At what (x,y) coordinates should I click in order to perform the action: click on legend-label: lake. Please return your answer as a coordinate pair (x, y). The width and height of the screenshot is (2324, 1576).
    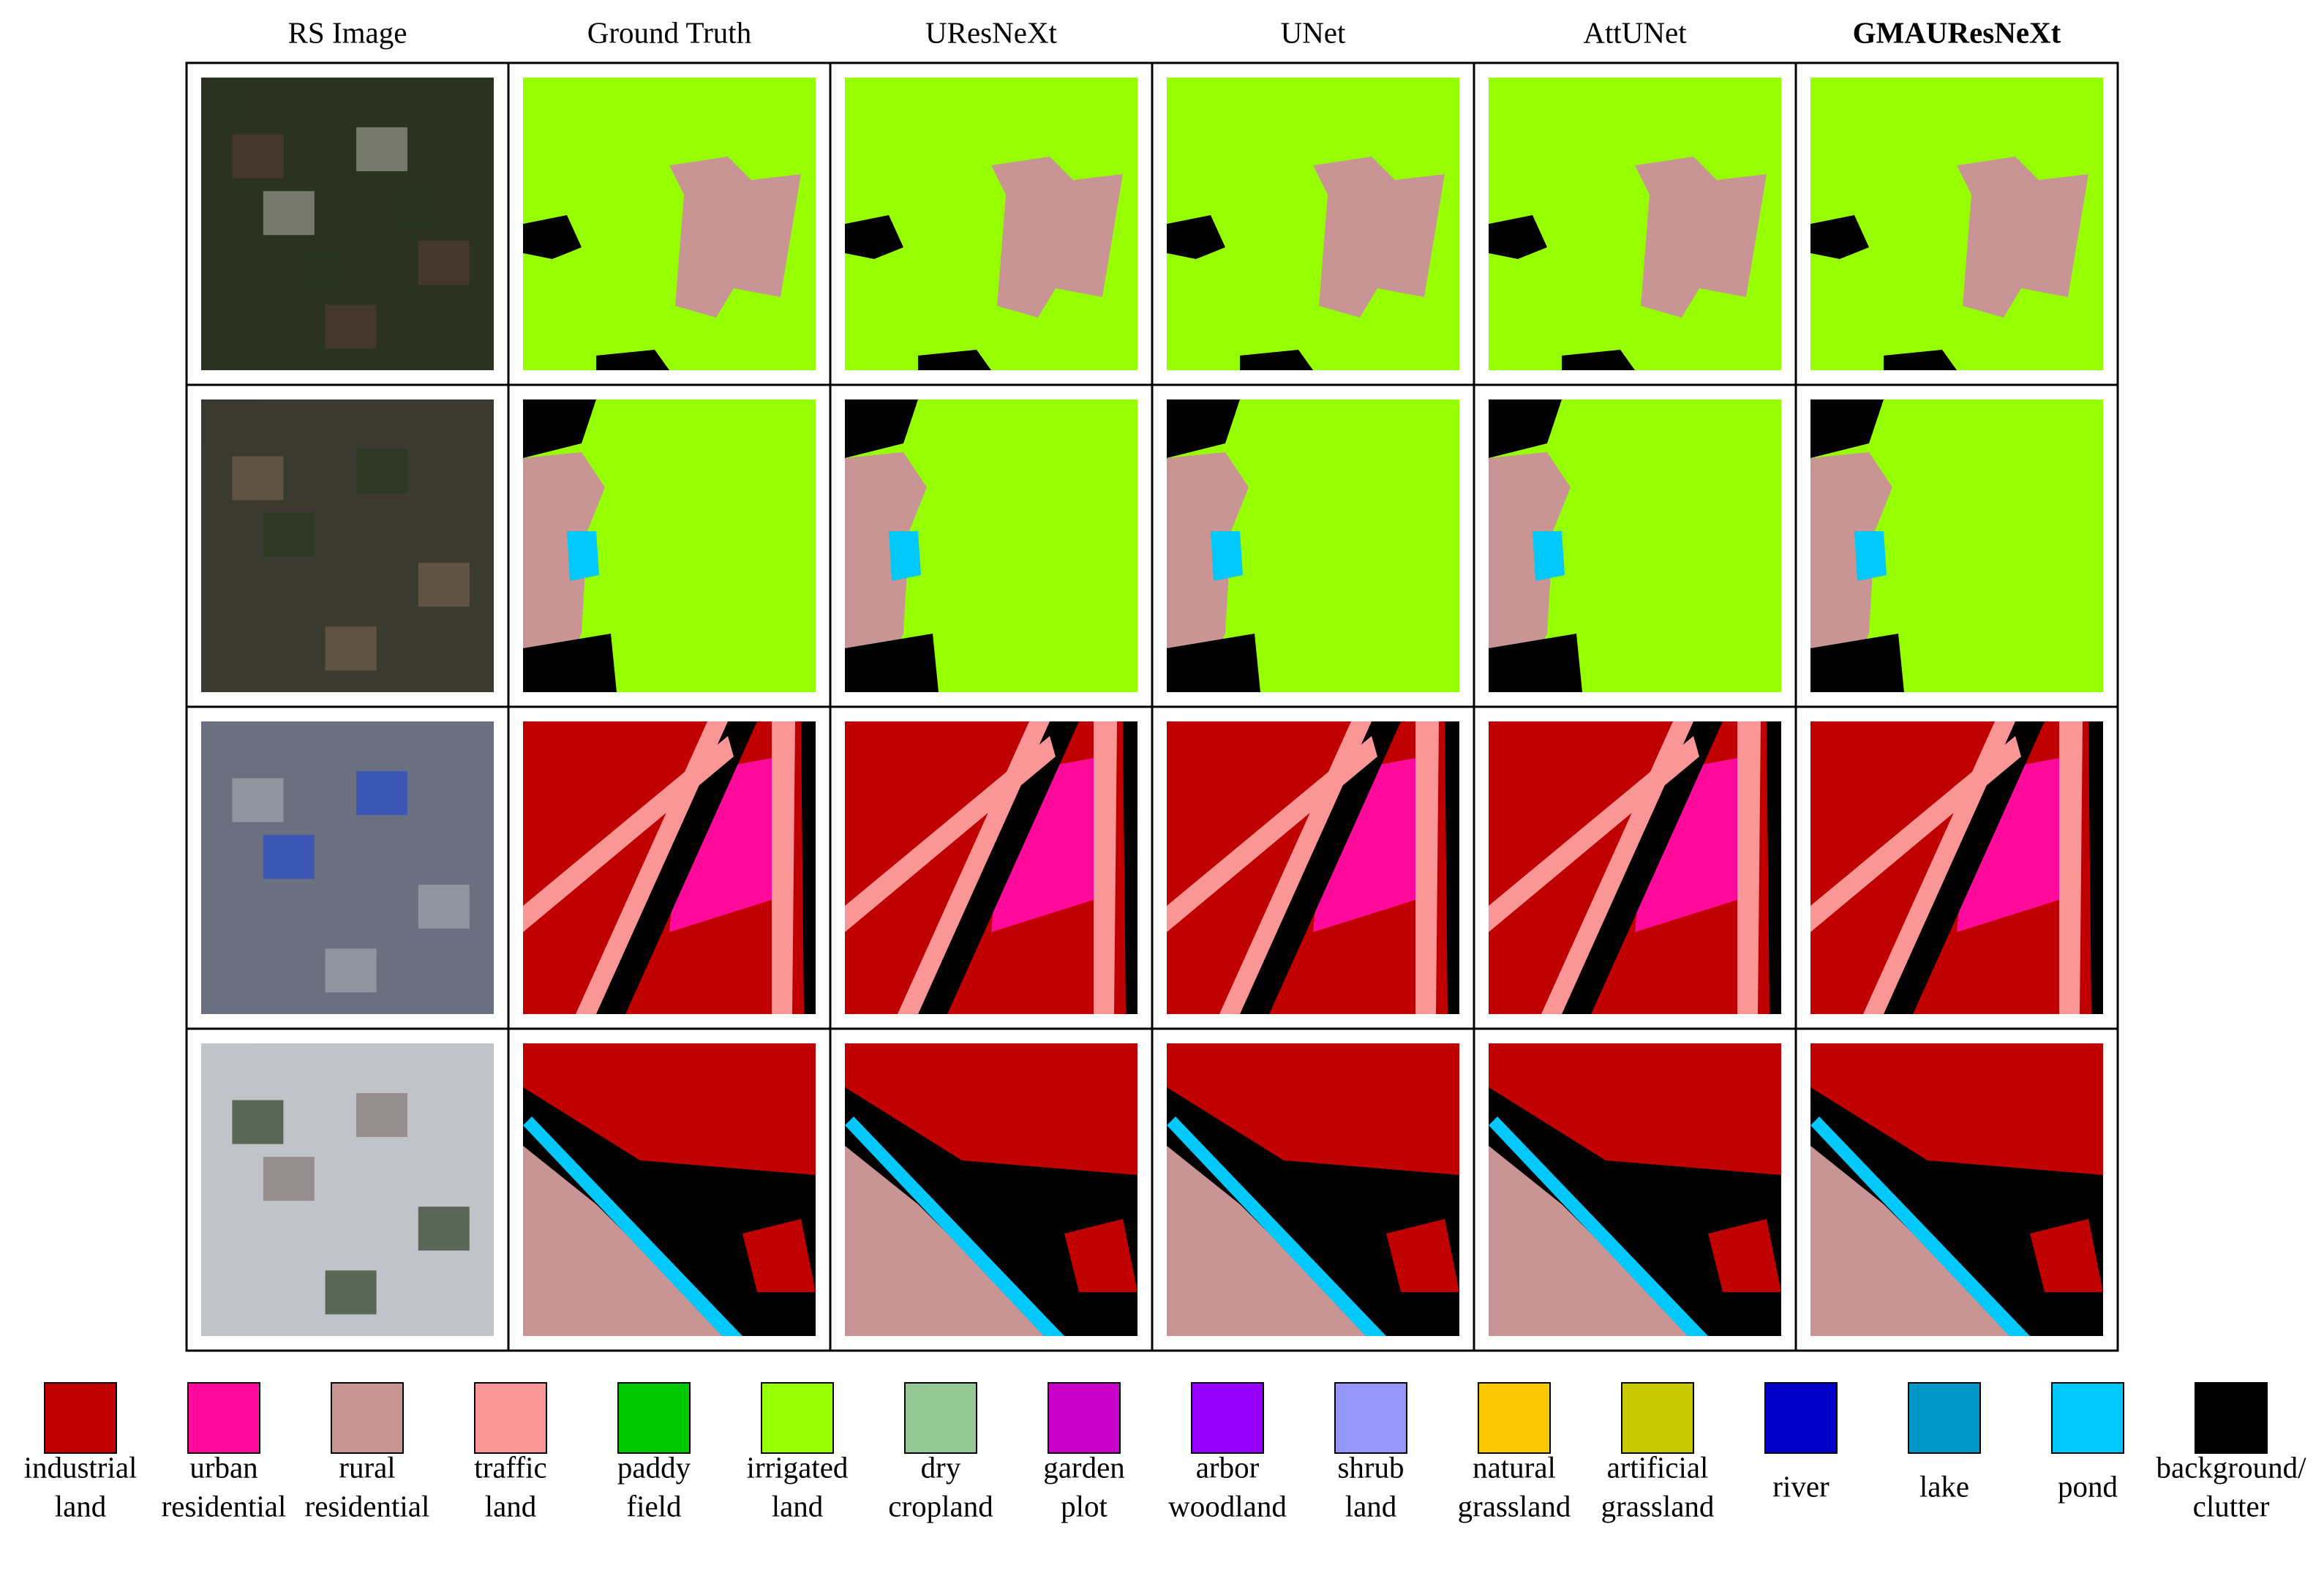
    Looking at the image, I should click on (1944, 1486).